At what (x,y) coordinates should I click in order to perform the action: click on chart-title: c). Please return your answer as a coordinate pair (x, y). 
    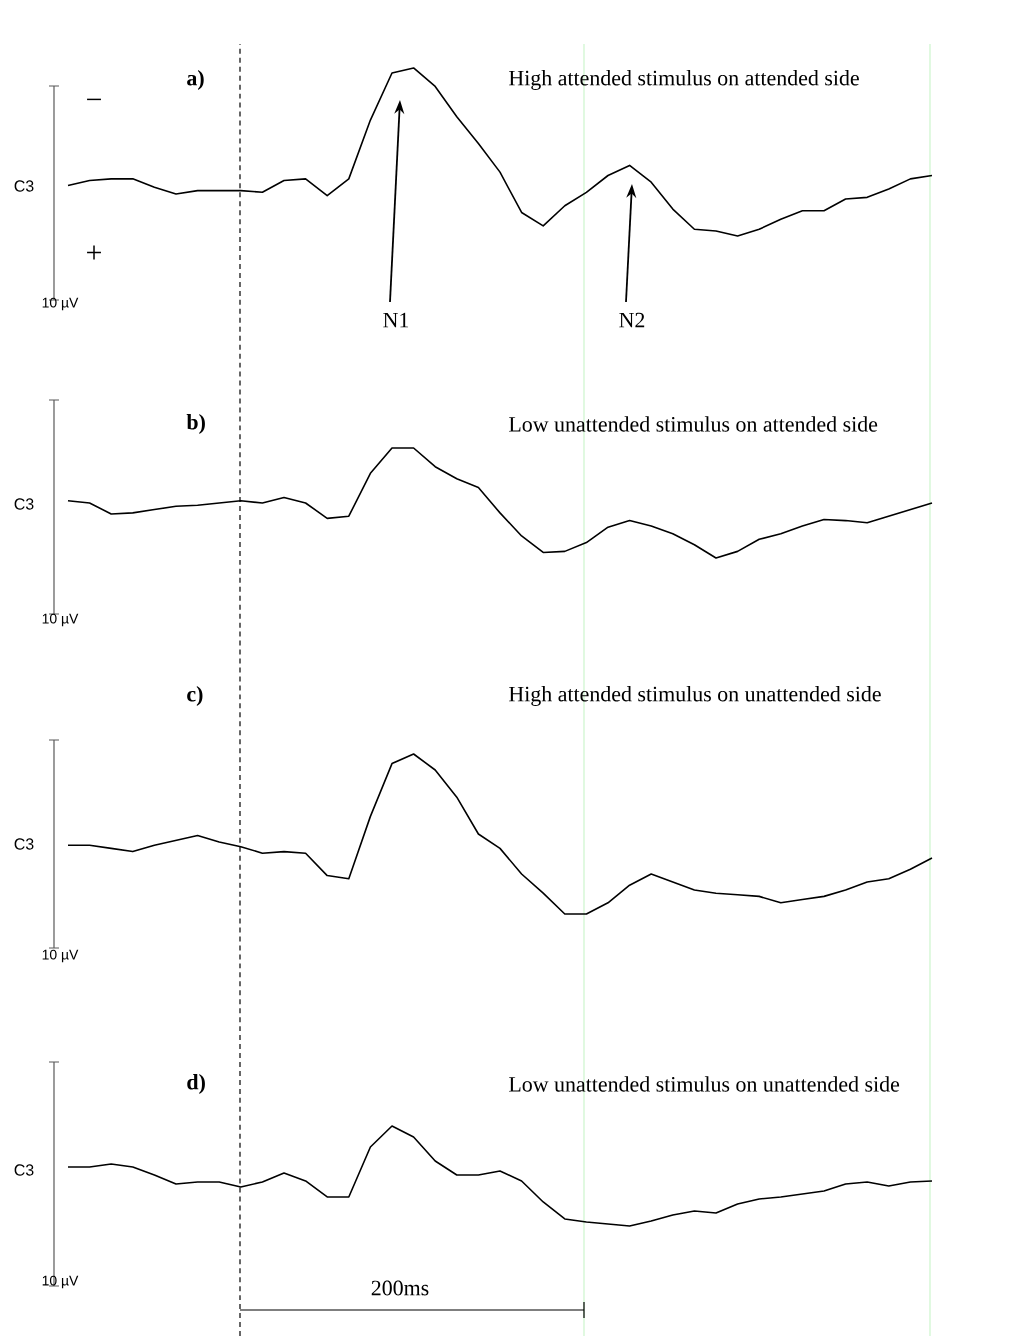
    Looking at the image, I should click on (195, 696).